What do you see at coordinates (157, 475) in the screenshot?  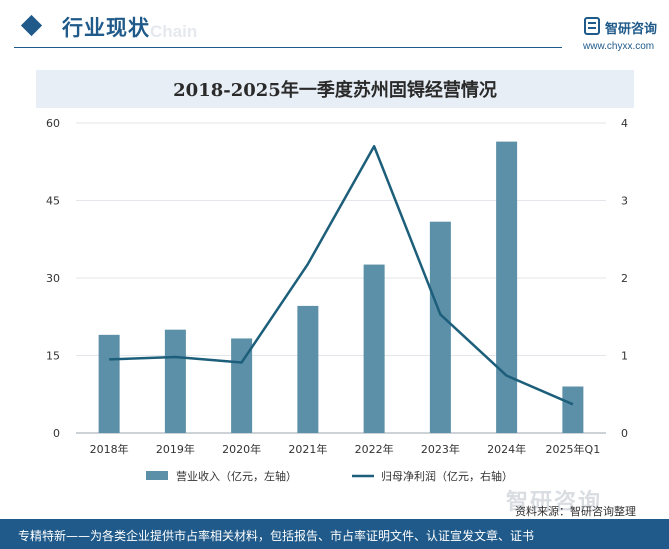 I see `legend-swatch-revenue` at bounding box center [157, 475].